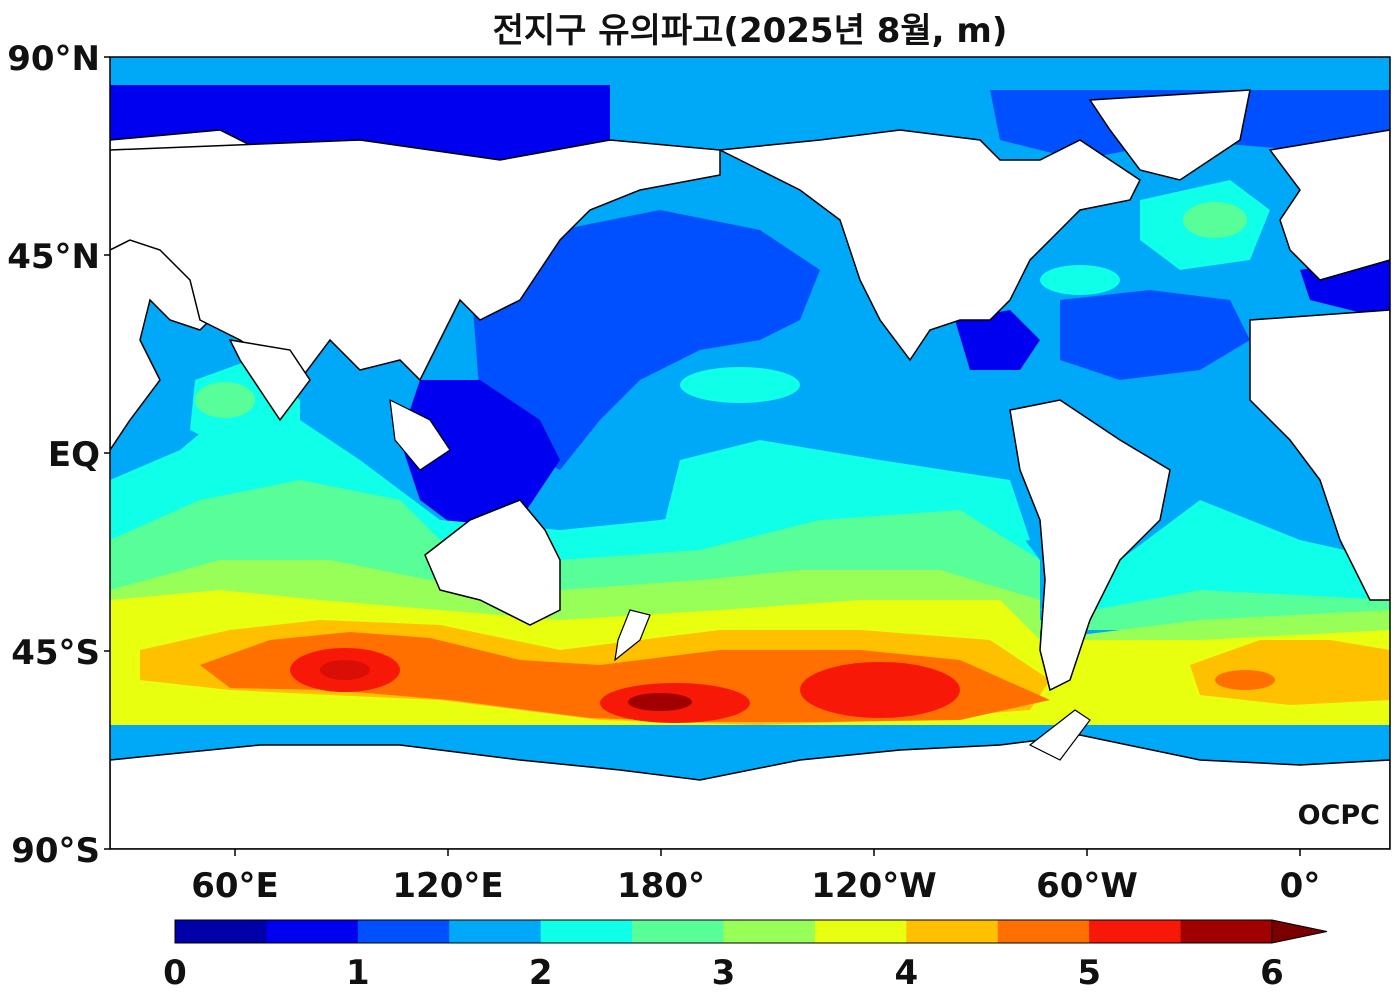  I want to click on arabian-sea-peak, so click(225, 400).